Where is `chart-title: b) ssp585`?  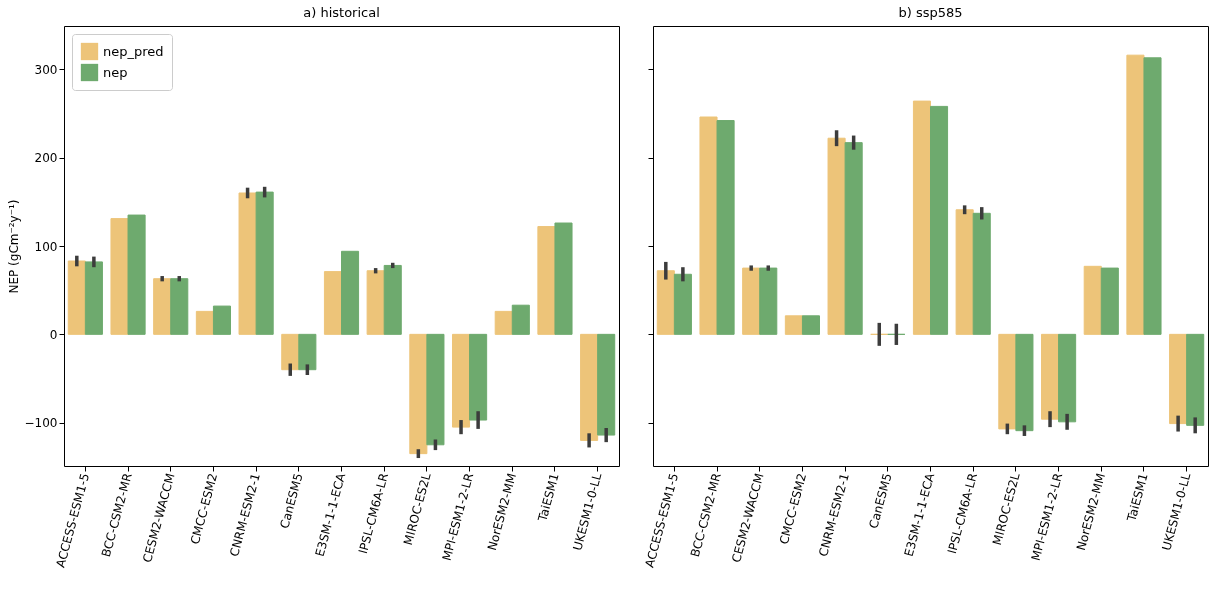 chart-title: b) ssp585 is located at coordinates (930, 12).